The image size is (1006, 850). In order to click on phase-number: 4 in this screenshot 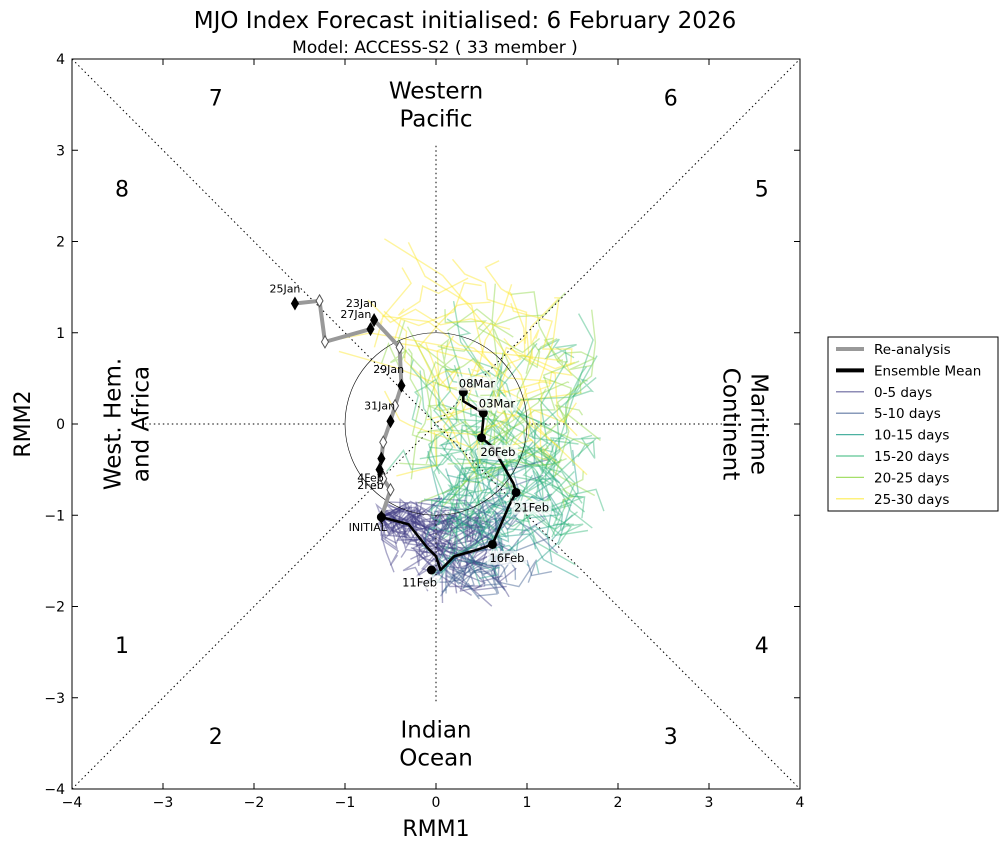, I will do `click(762, 646)`.